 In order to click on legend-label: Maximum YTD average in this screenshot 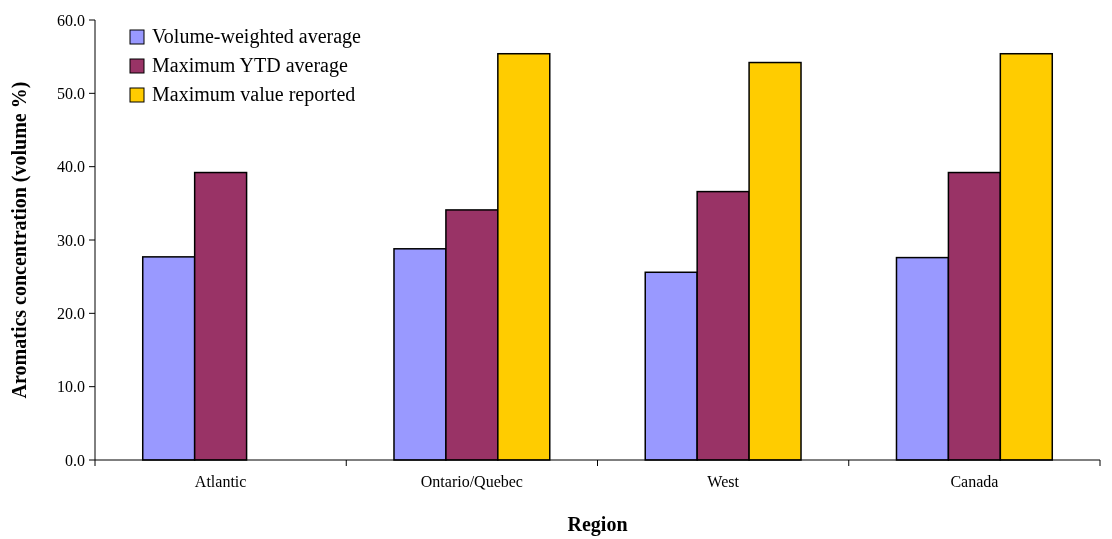, I will do `click(250, 65)`.